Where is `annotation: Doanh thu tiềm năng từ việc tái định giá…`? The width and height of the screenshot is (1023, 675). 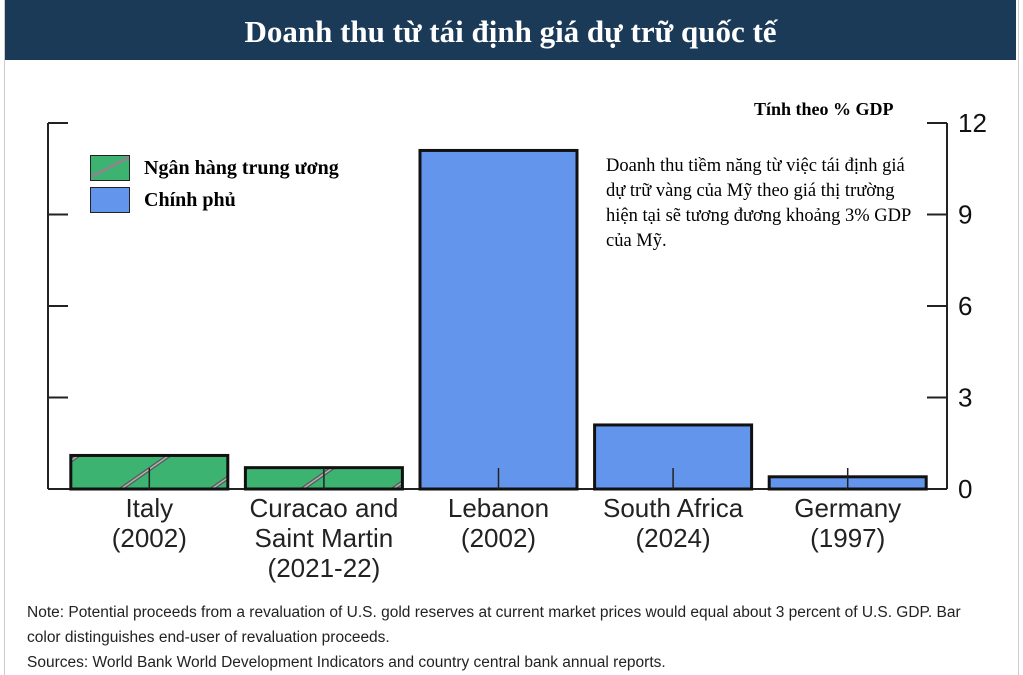
annotation: Doanh thu tiềm năng từ việc tái định giá… is located at coordinates (758, 203).